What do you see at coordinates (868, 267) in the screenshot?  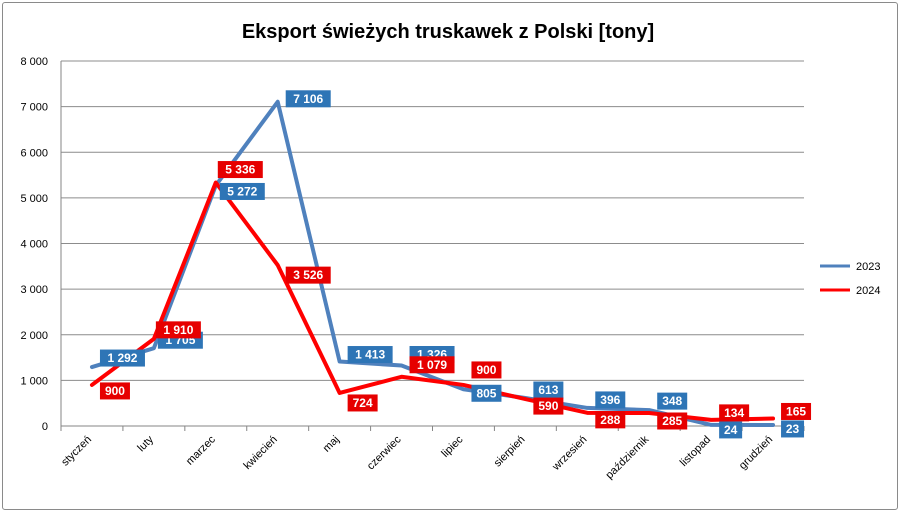 I see `legend-label: 2023` at bounding box center [868, 267].